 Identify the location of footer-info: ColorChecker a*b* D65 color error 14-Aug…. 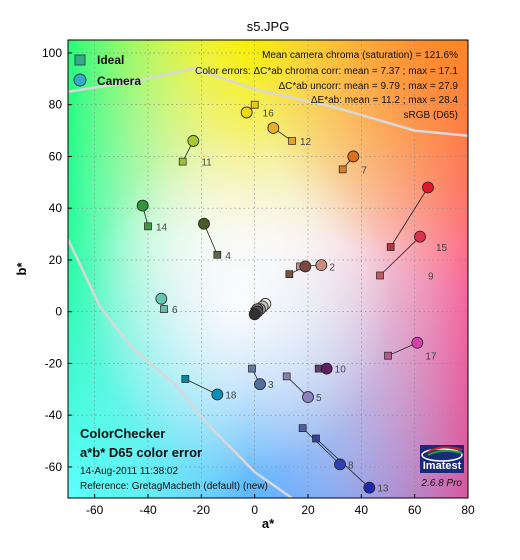
(174, 459).